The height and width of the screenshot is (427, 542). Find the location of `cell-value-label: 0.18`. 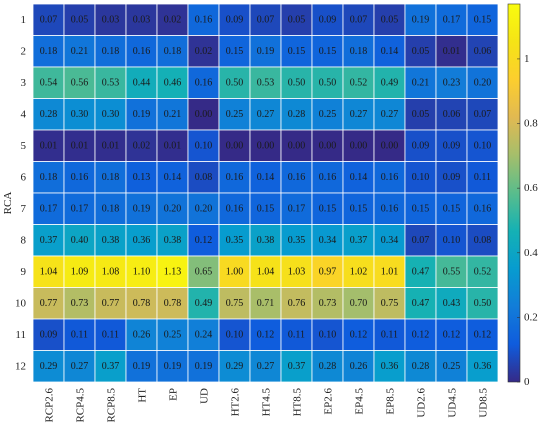

cell-value-label: 0.18 is located at coordinates (111, 208).